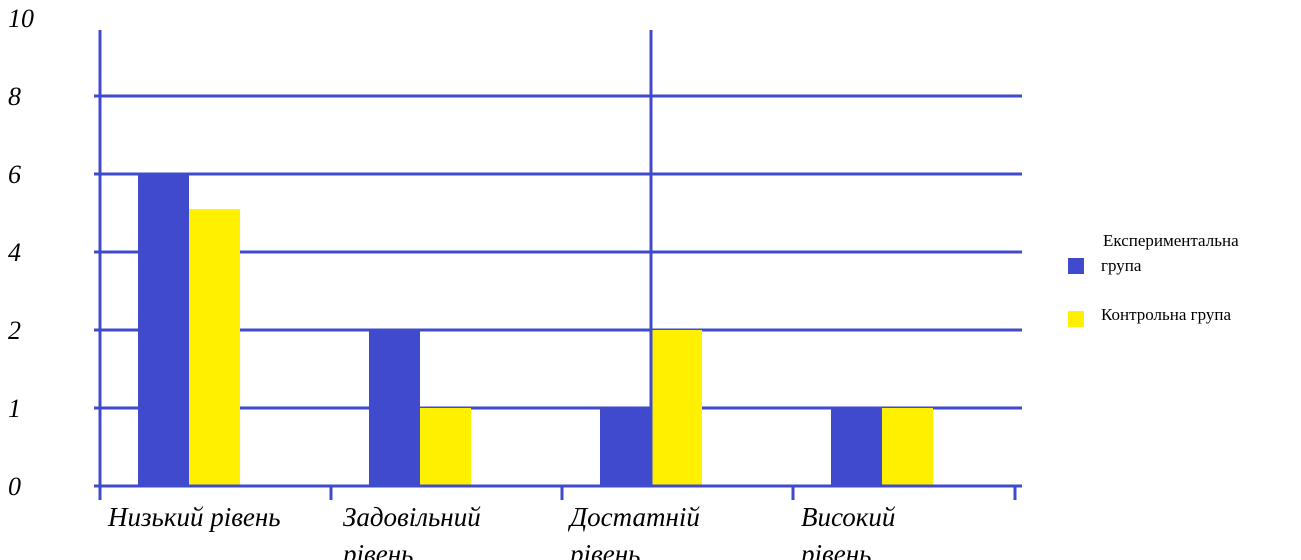 This screenshot has width=1301, height=560. Describe the element at coordinates (1153, 279) in the screenshot. I see `legend: Експериментальна група Контрольна група` at that location.